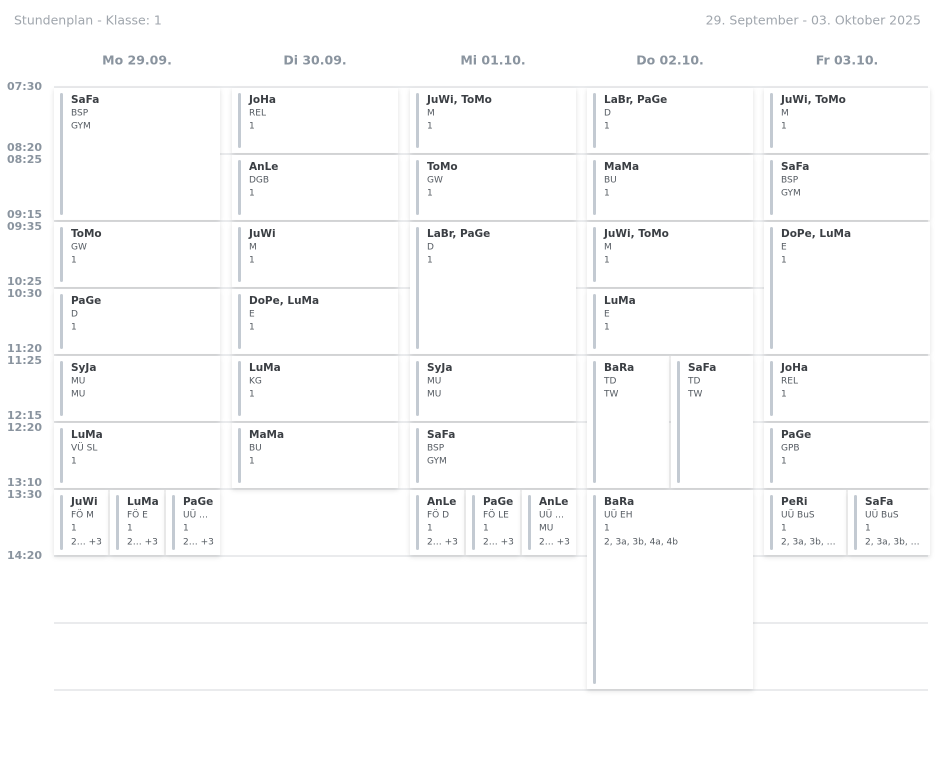 The image size is (935, 776). I want to click on lesson: JuWi M 1, so click(315, 254).